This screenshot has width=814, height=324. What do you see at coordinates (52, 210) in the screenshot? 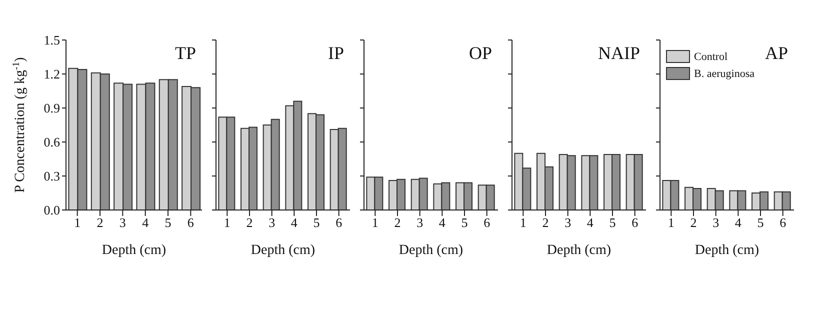
I see `y-tick-label: 0.0` at bounding box center [52, 210].